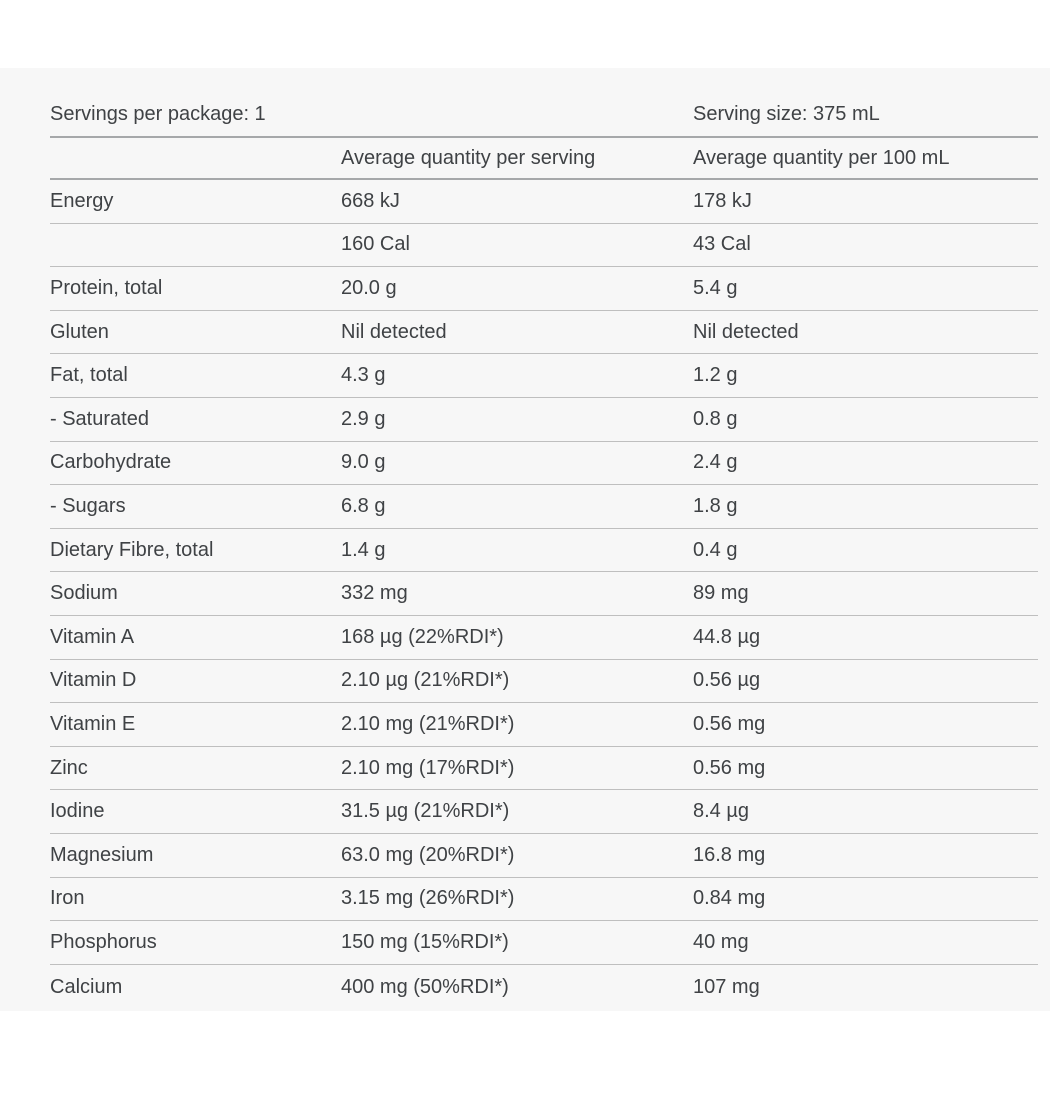  I want to click on nutrient-name-cell: Vitamin D, so click(195, 681).